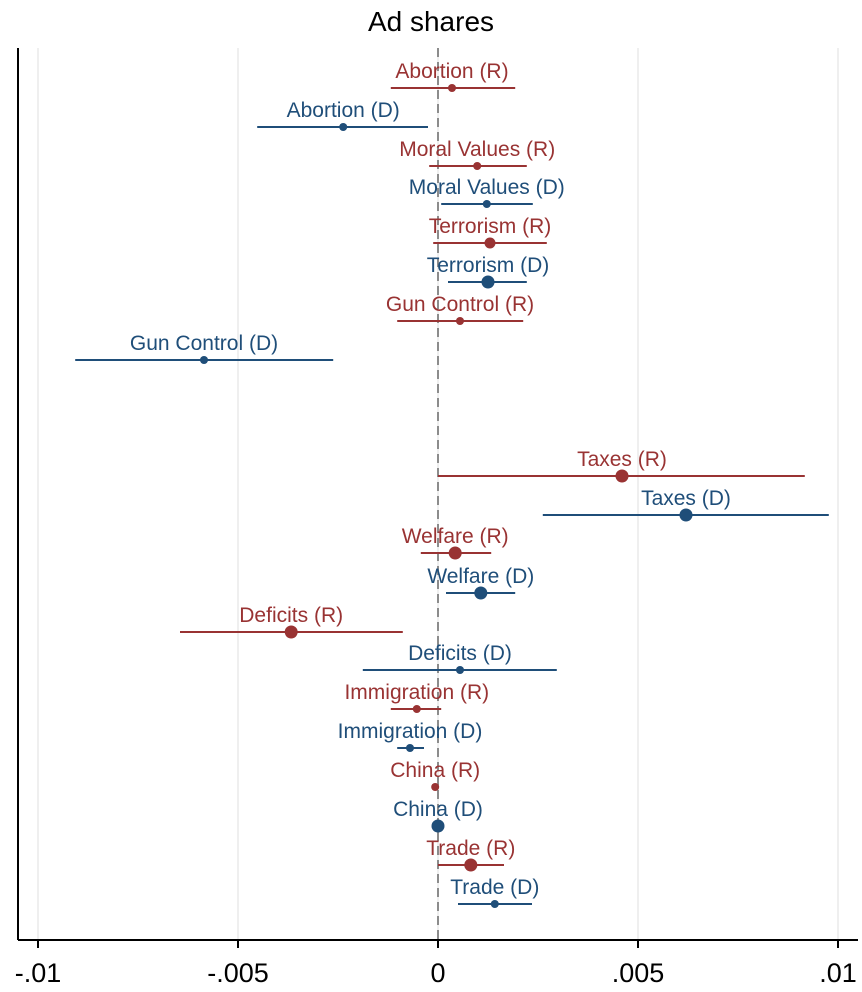 The width and height of the screenshot is (862, 992). I want to click on point-label: Abortion (D), so click(343, 110).